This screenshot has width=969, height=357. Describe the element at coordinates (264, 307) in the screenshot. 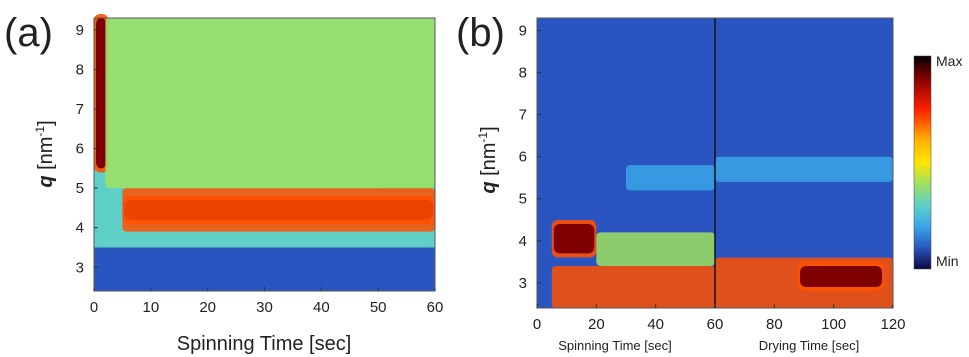

I see `x-tick-label: 30` at that location.